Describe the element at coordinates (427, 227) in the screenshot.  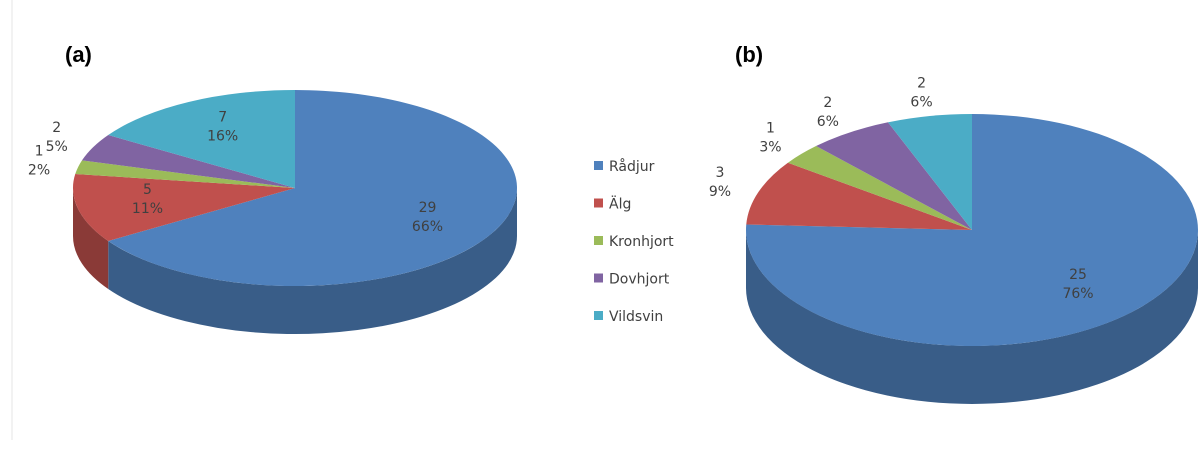
I see `data-label-percent: 66%` at that location.